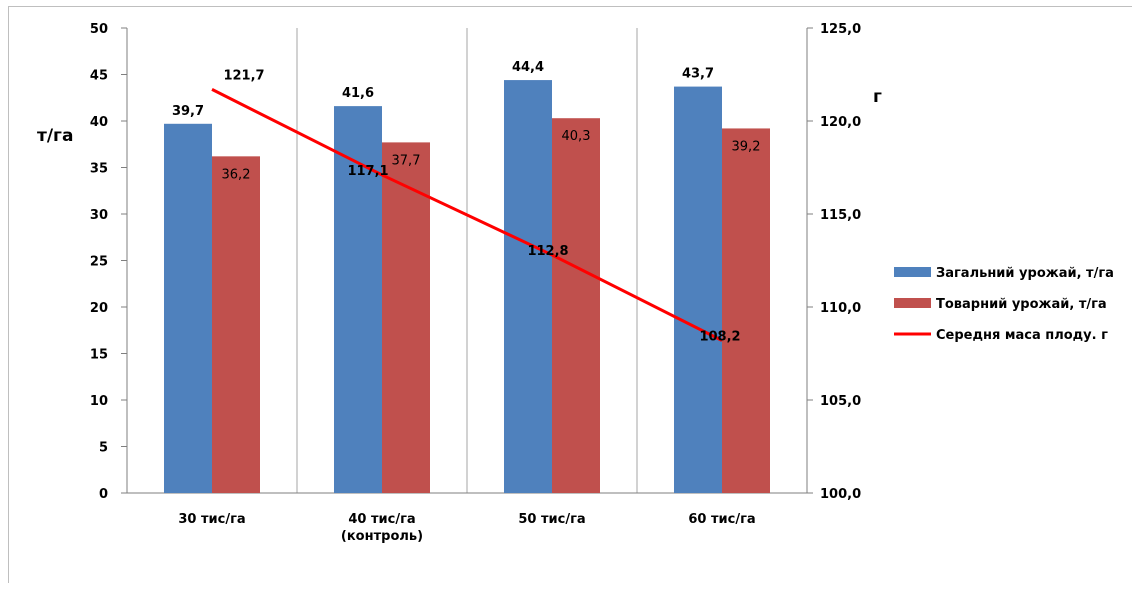  I want to click on y2-axis-title: г, so click(877, 97).